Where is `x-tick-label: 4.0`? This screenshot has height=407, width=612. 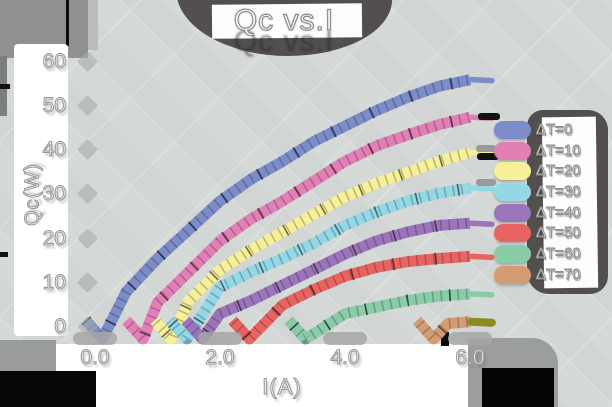 x-tick-label: 4.0 is located at coordinates (345, 357).